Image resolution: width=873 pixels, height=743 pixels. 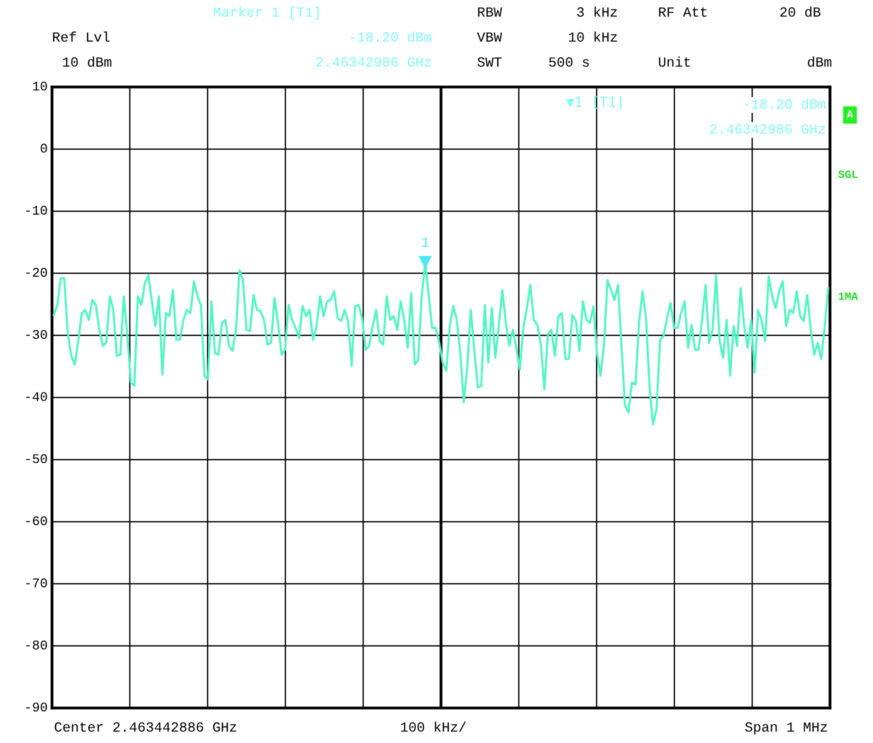 I want to click on text: 100 kHz/, so click(x=433, y=727).